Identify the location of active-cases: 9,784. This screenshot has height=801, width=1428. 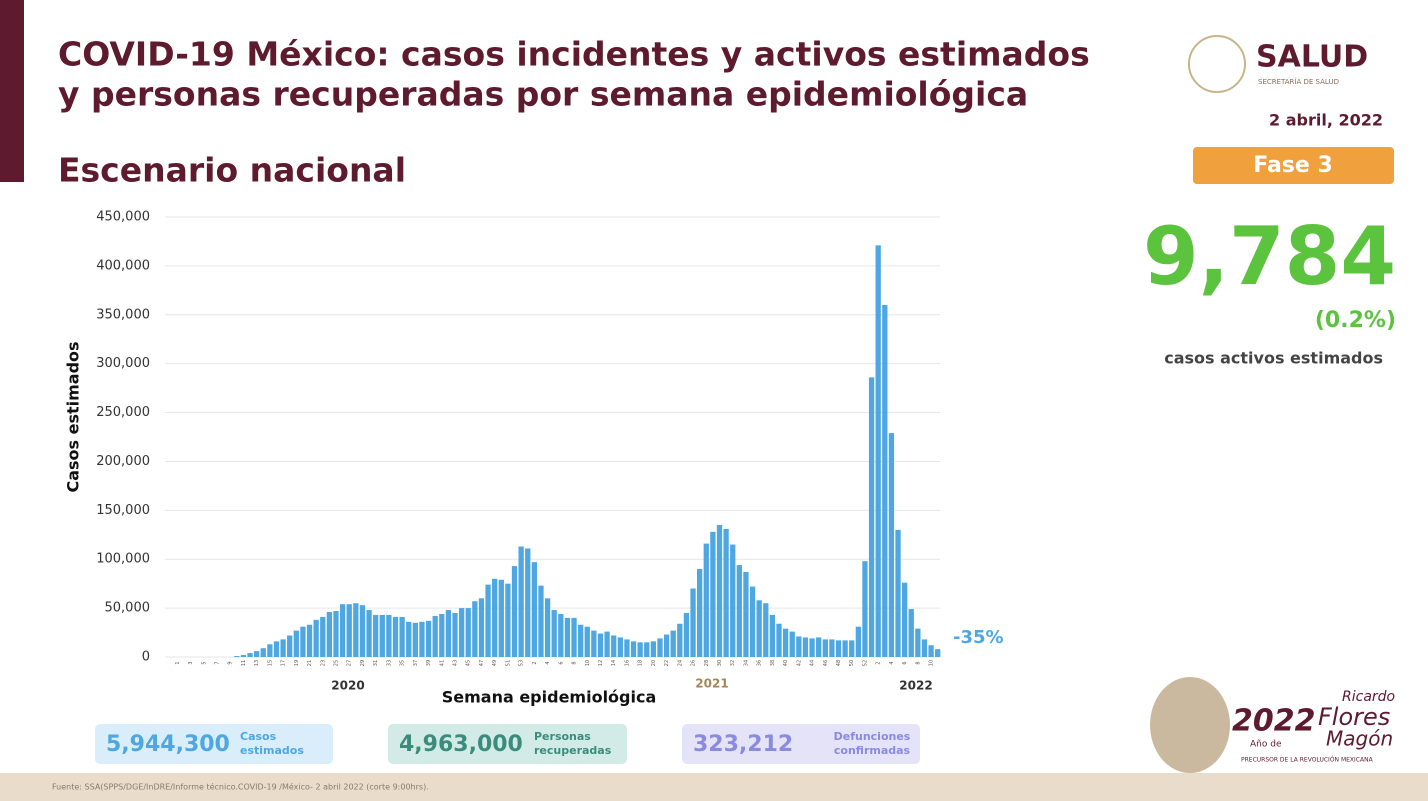
(1269, 256).